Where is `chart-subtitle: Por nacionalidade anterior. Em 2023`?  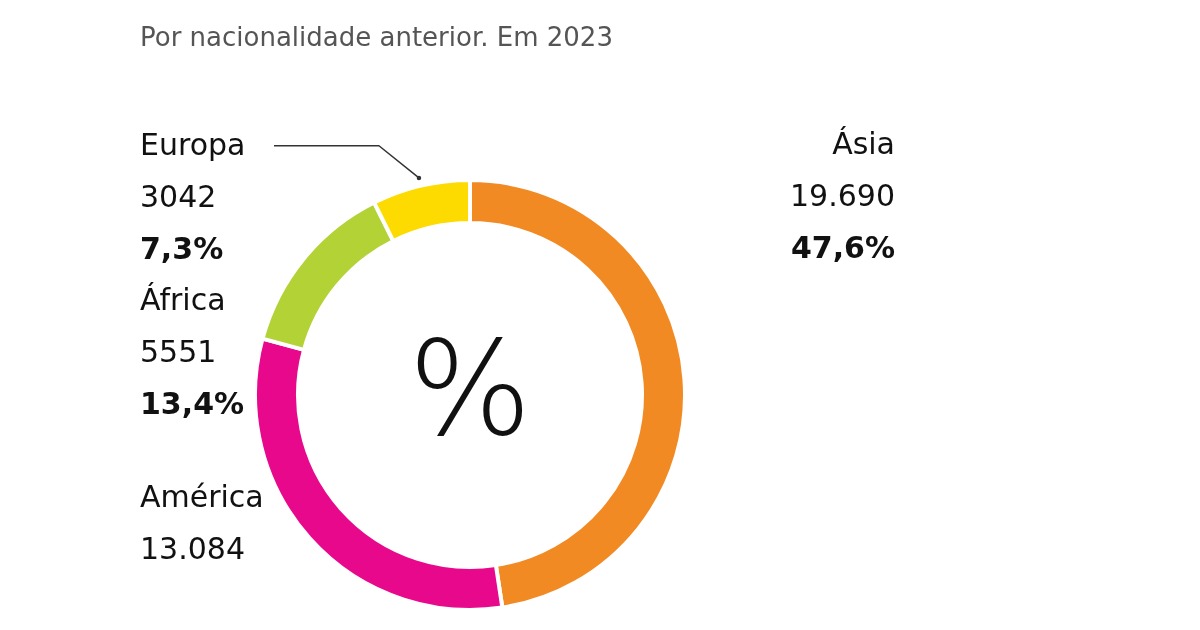
chart-subtitle: Por nacionalidade anterior. Em 2023 is located at coordinates (376, 37).